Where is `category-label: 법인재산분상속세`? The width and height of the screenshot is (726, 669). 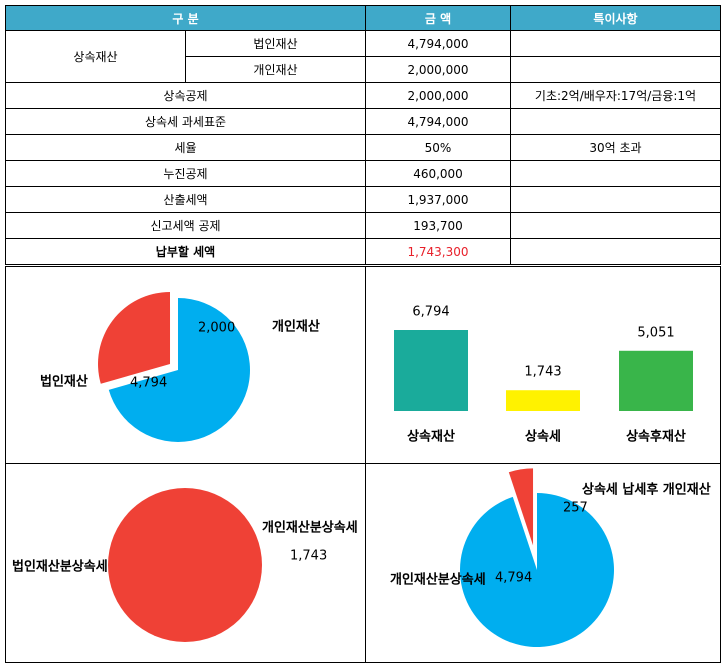 category-label: 법인재산분상속세 is located at coordinates (60, 567).